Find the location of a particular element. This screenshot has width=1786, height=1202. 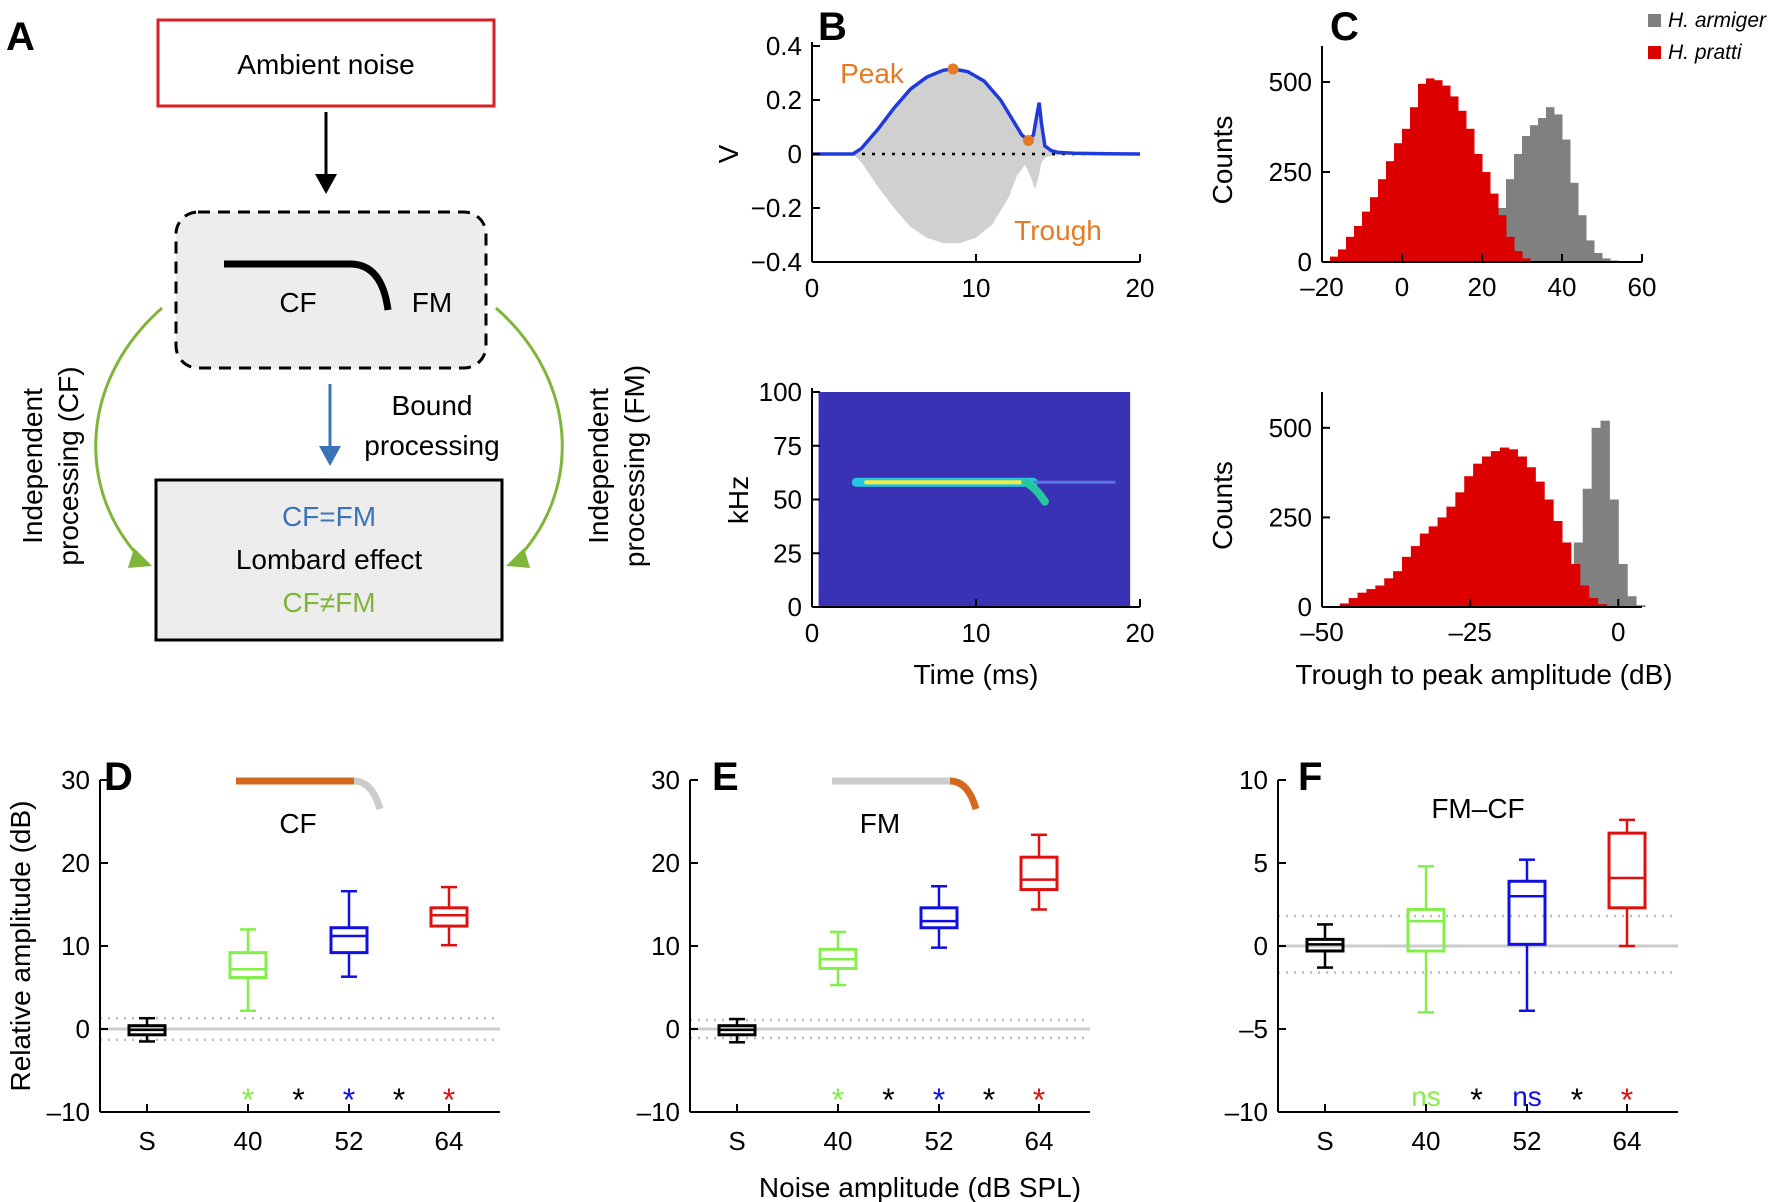

y-tick-label: −0.4 is located at coordinates (776, 262).